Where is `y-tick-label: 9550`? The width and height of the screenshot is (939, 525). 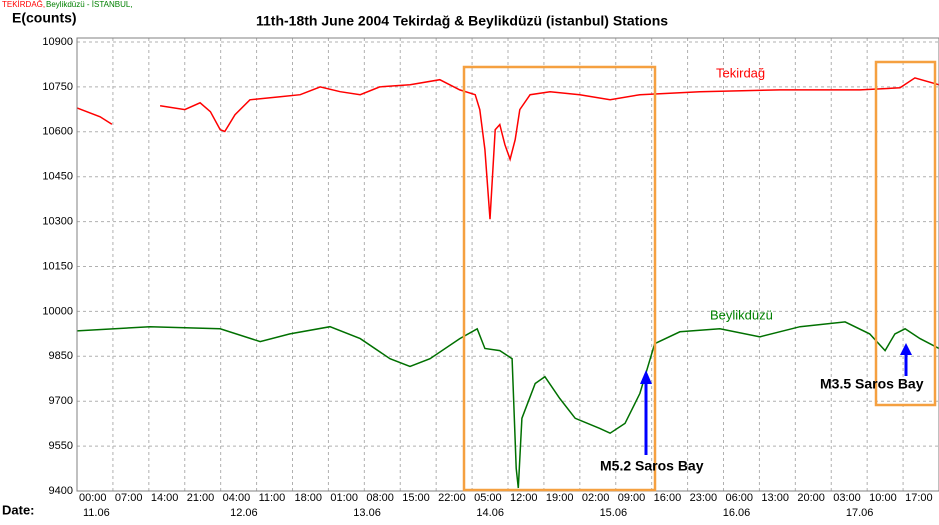 y-tick-label: 9550 is located at coordinates (61, 446).